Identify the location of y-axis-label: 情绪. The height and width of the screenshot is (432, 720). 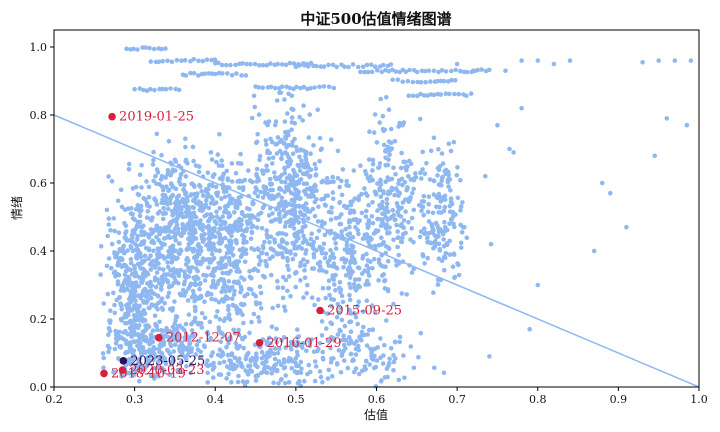
(17, 208).